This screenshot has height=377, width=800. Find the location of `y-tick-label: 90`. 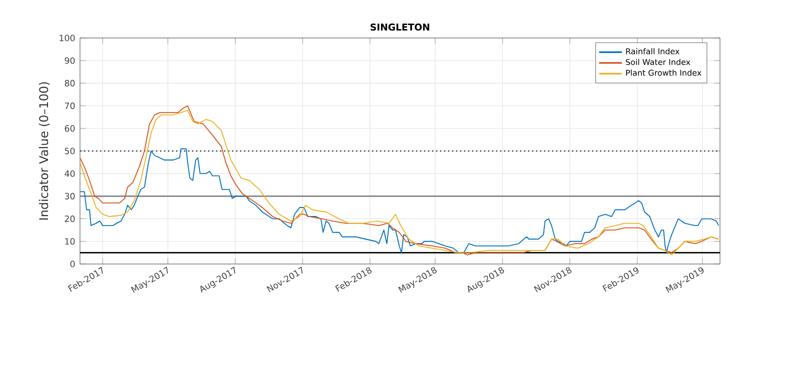

y-tick-label: 90 is located at coordinates (69, 60).